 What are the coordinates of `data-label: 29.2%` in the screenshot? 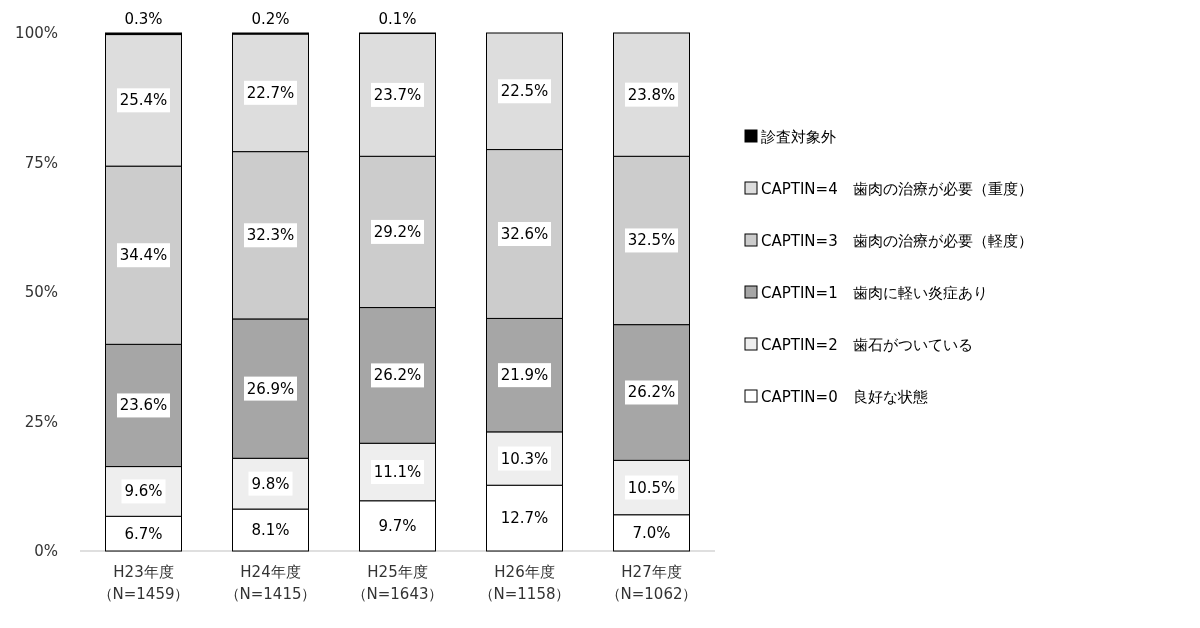 It's located at (397, 231).